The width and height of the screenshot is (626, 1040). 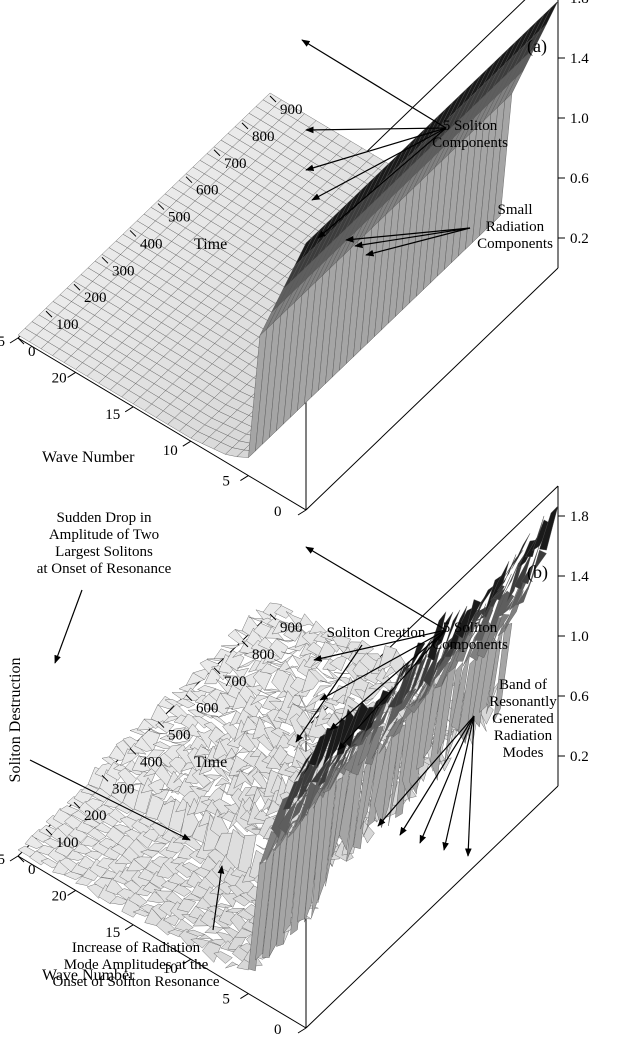 I want to click on annotation-line: at Onset of Resonance, so click(x=104, y=569).